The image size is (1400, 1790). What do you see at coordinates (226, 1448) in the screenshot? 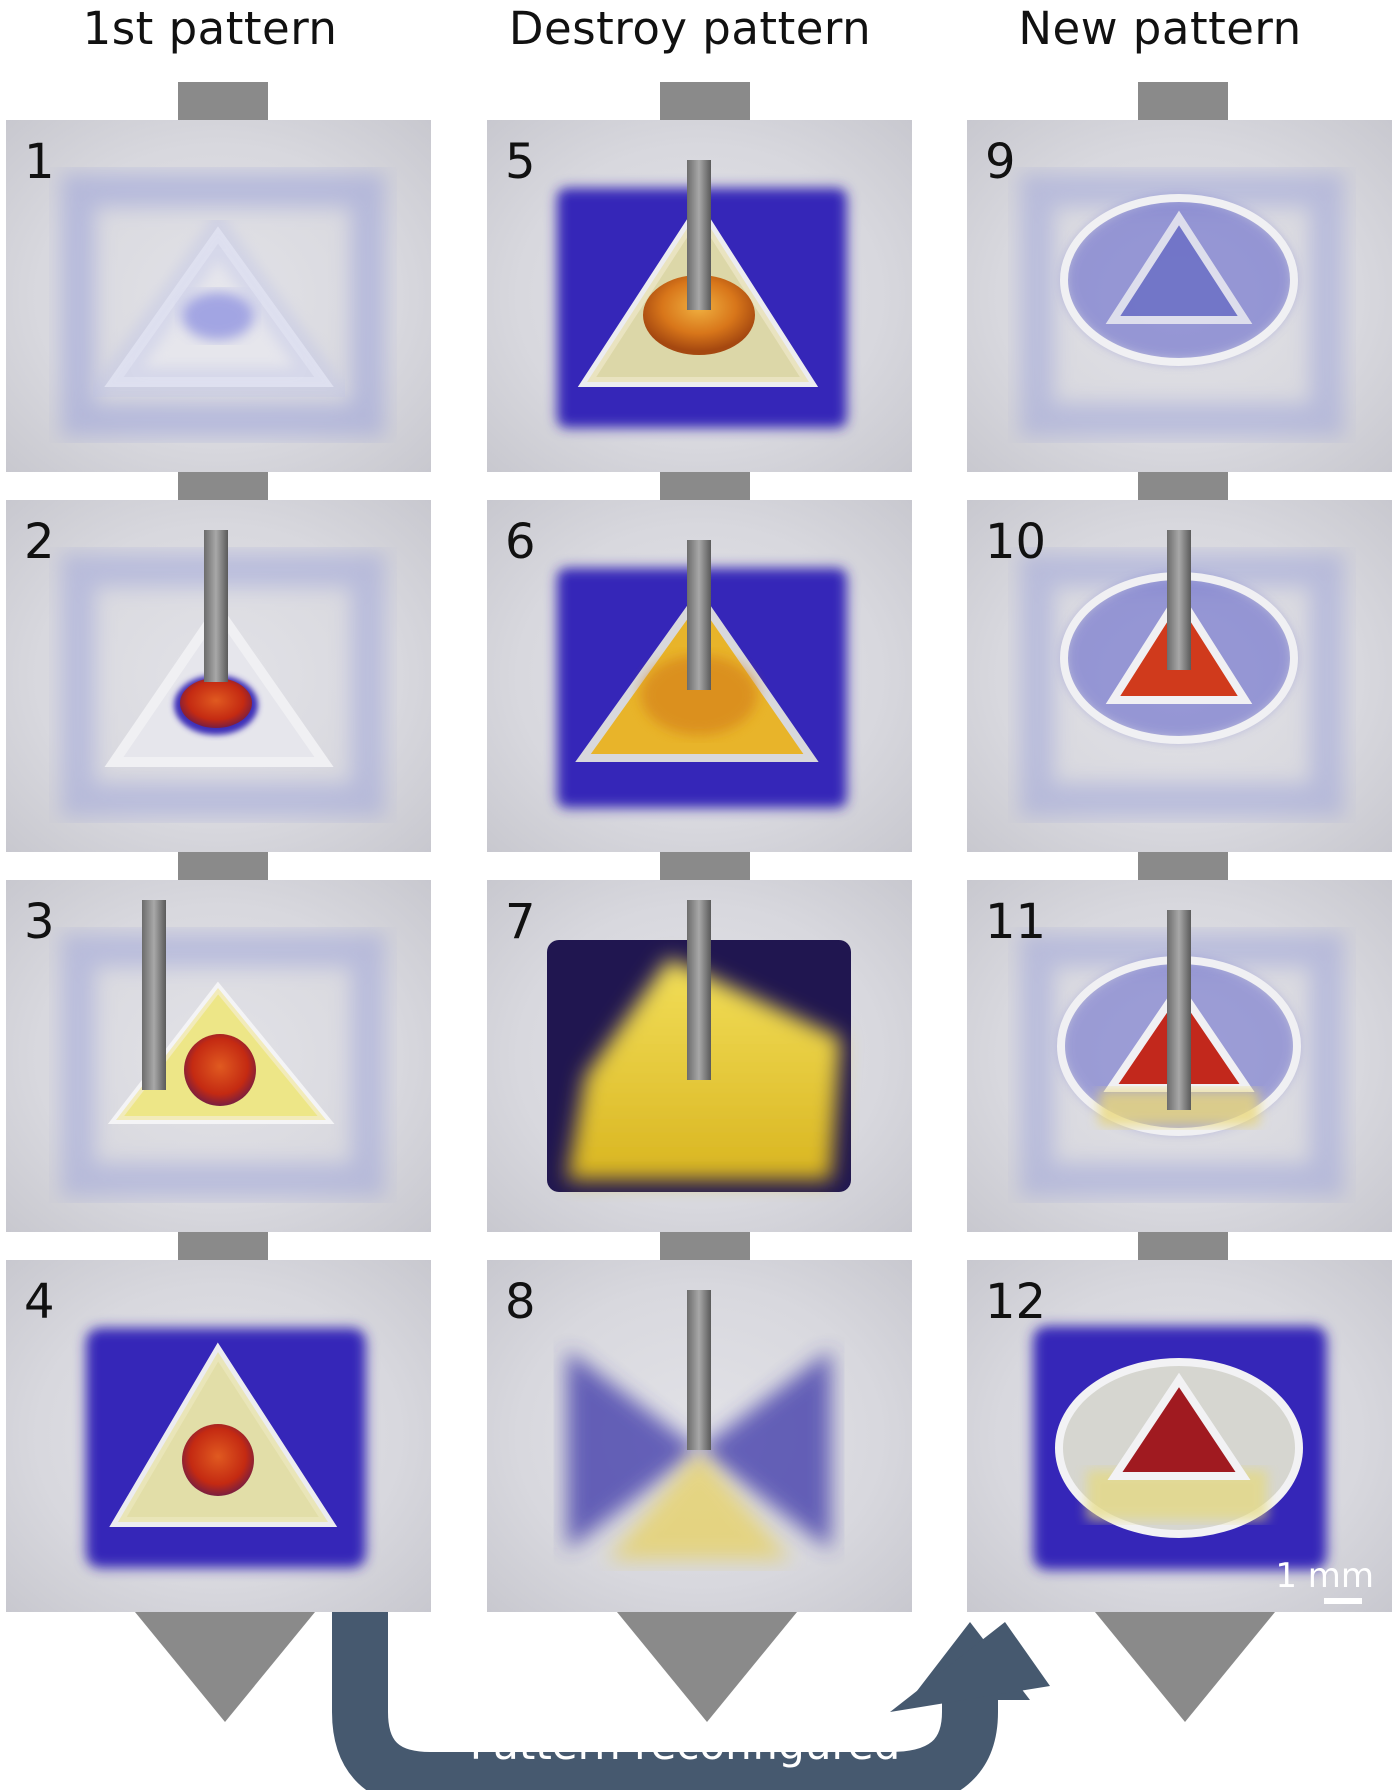
I see `panel-4-image` at bounding box center [226, 1448].